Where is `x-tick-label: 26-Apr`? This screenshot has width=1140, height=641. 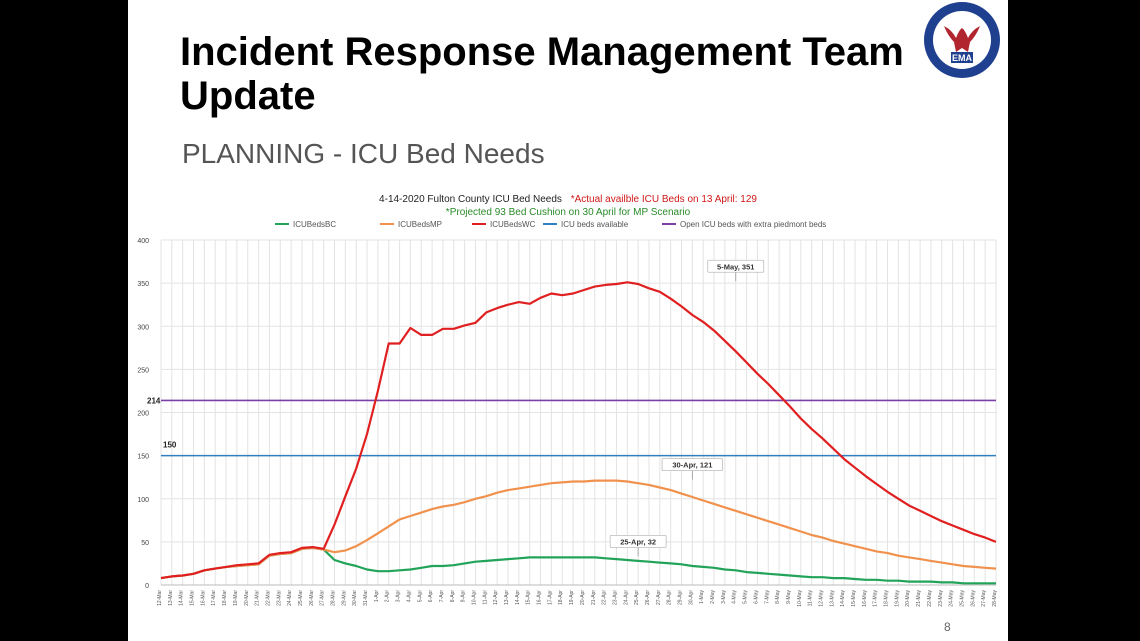
x-tick-label: 26-Apr is located at coordinates (648, 597).